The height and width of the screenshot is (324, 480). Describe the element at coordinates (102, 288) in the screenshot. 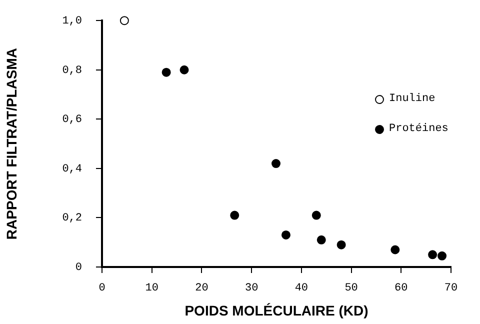

I see `x-tick-label: 0` at that location.